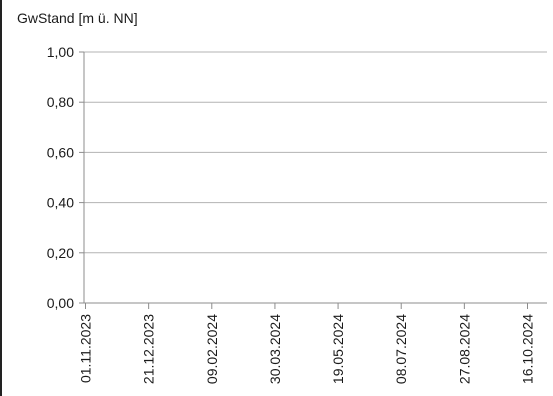  I want to click on y-tick-label-1: 0,20, so click(60, 253).